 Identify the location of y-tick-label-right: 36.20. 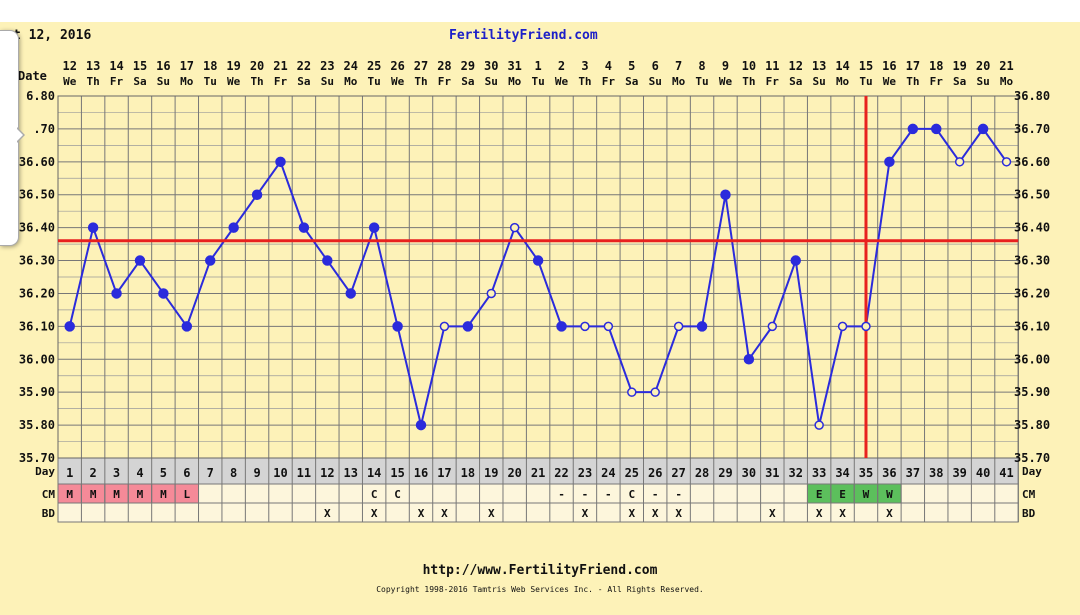
(1032, 293).